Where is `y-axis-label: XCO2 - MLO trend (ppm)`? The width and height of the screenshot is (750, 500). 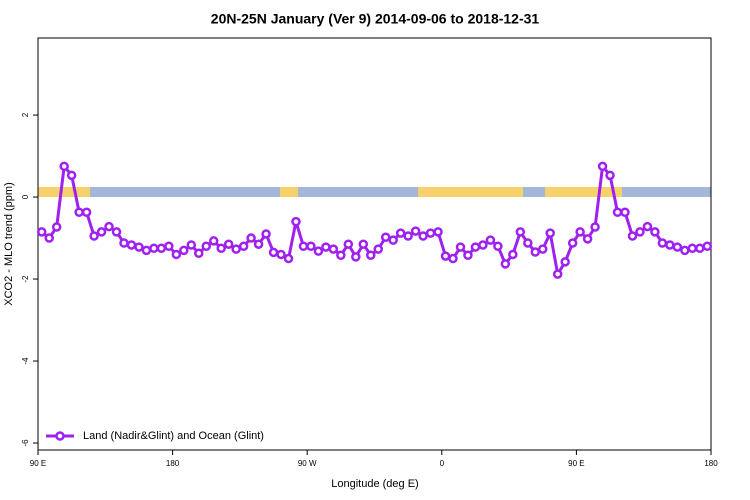 y-axis-label: XCO2 - MLO trend (ppm) is located at coordinates (9, 243).